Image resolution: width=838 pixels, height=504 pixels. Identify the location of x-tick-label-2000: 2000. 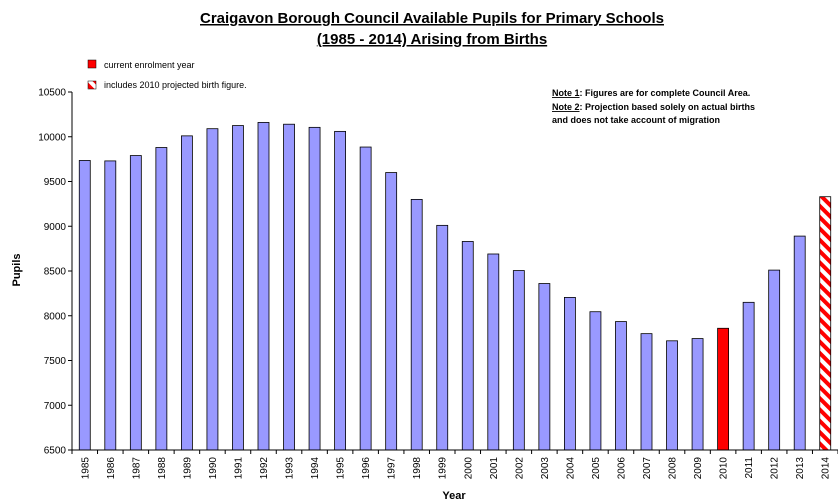
(468, 468).